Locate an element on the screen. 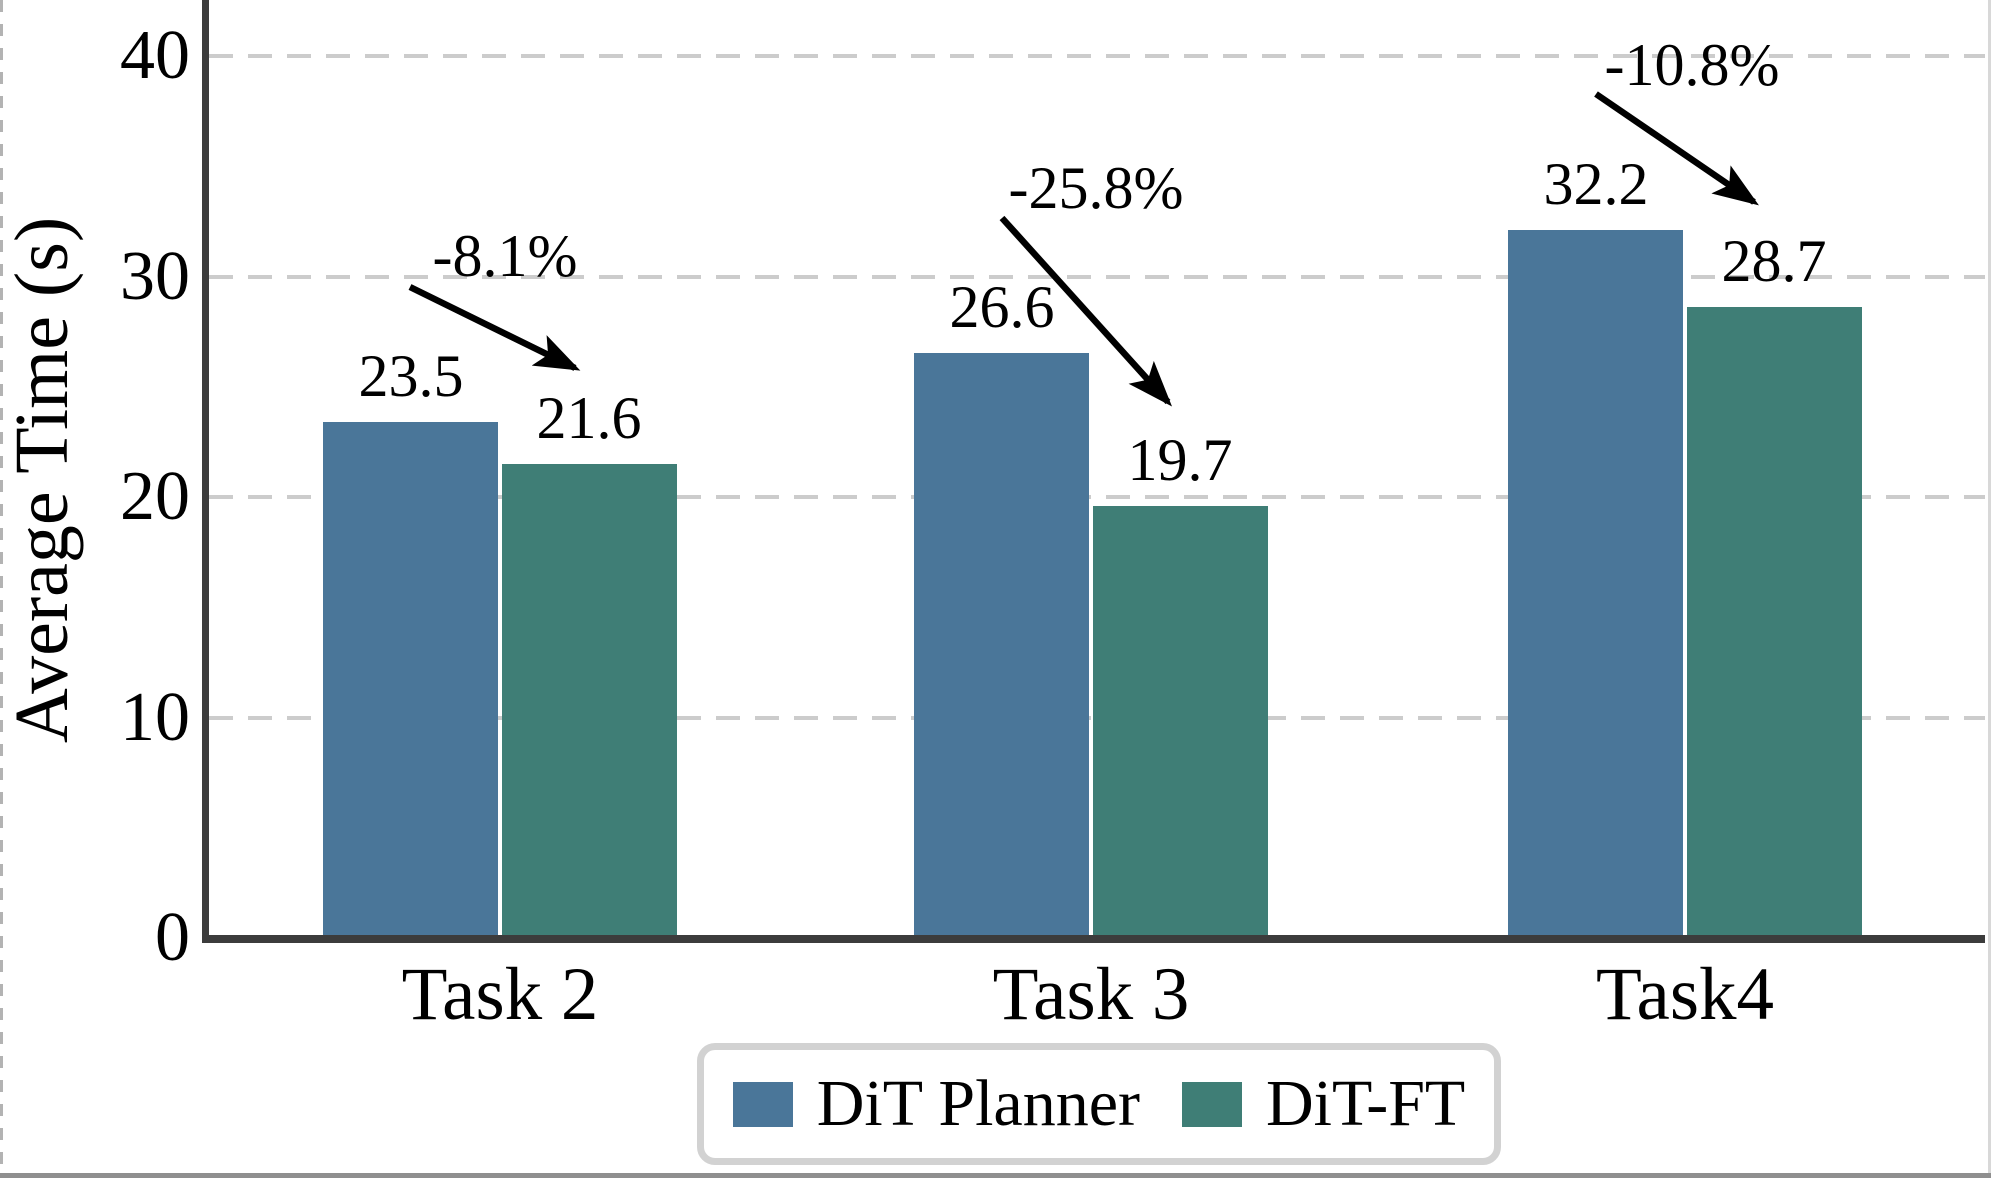  value-label-dit-ft-task2: 21.6 is located at coordinates (589, 417).